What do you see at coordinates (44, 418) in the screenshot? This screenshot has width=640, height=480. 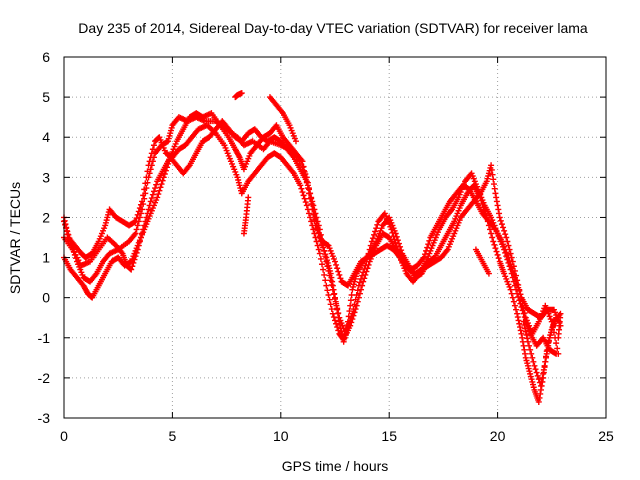 I see `y-tick-label: -3` at bounding box center [44, 418].